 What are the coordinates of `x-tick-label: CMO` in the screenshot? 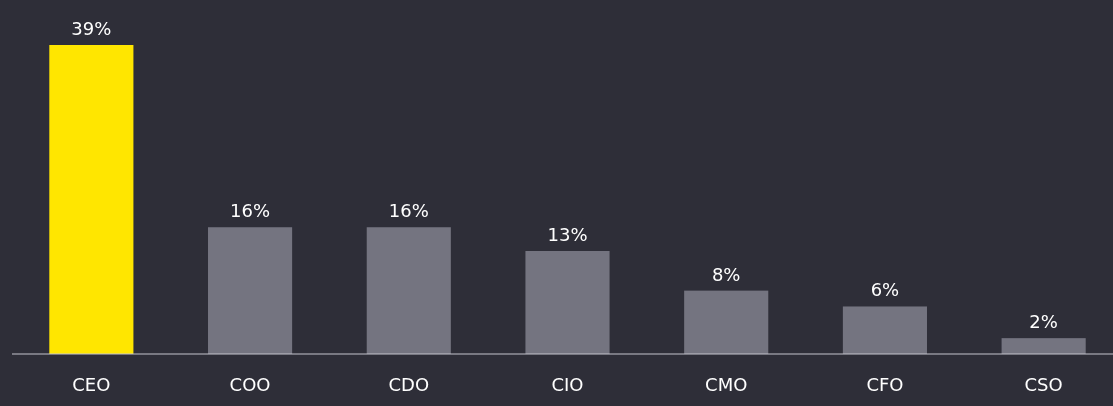 It's located at (726, 384).